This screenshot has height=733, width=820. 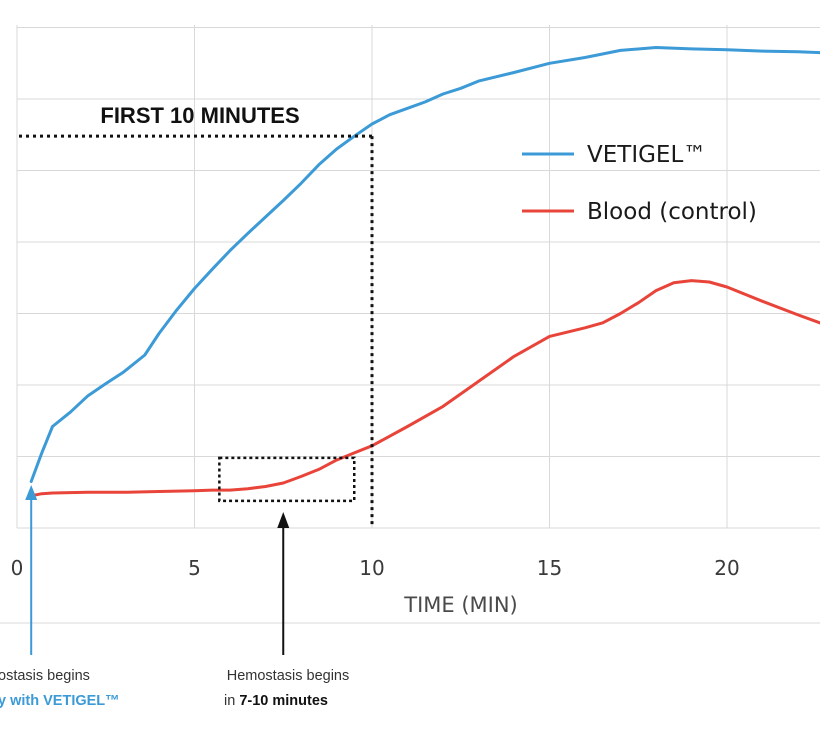 I want to click on legend-label-vetigel: VETIGEL™, so click(x=646, y=155).